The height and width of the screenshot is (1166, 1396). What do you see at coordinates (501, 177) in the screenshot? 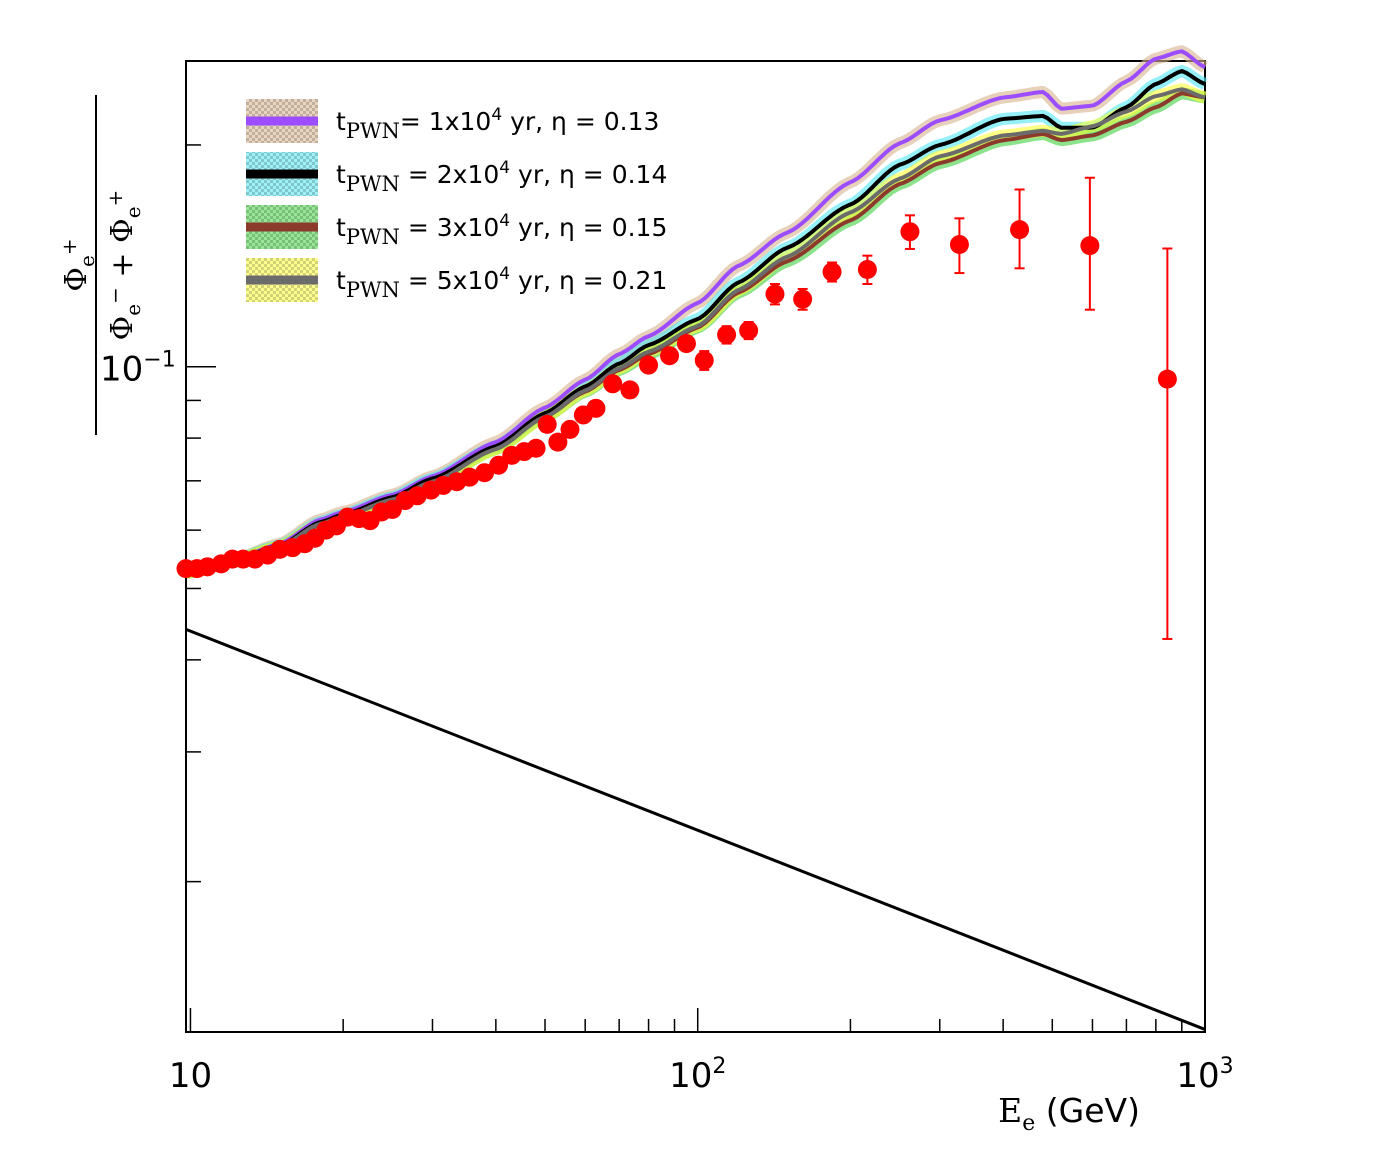
I see `legend-label: tPWN = 2x104 yr, η = 0.14` at bounding box center [501, 177].